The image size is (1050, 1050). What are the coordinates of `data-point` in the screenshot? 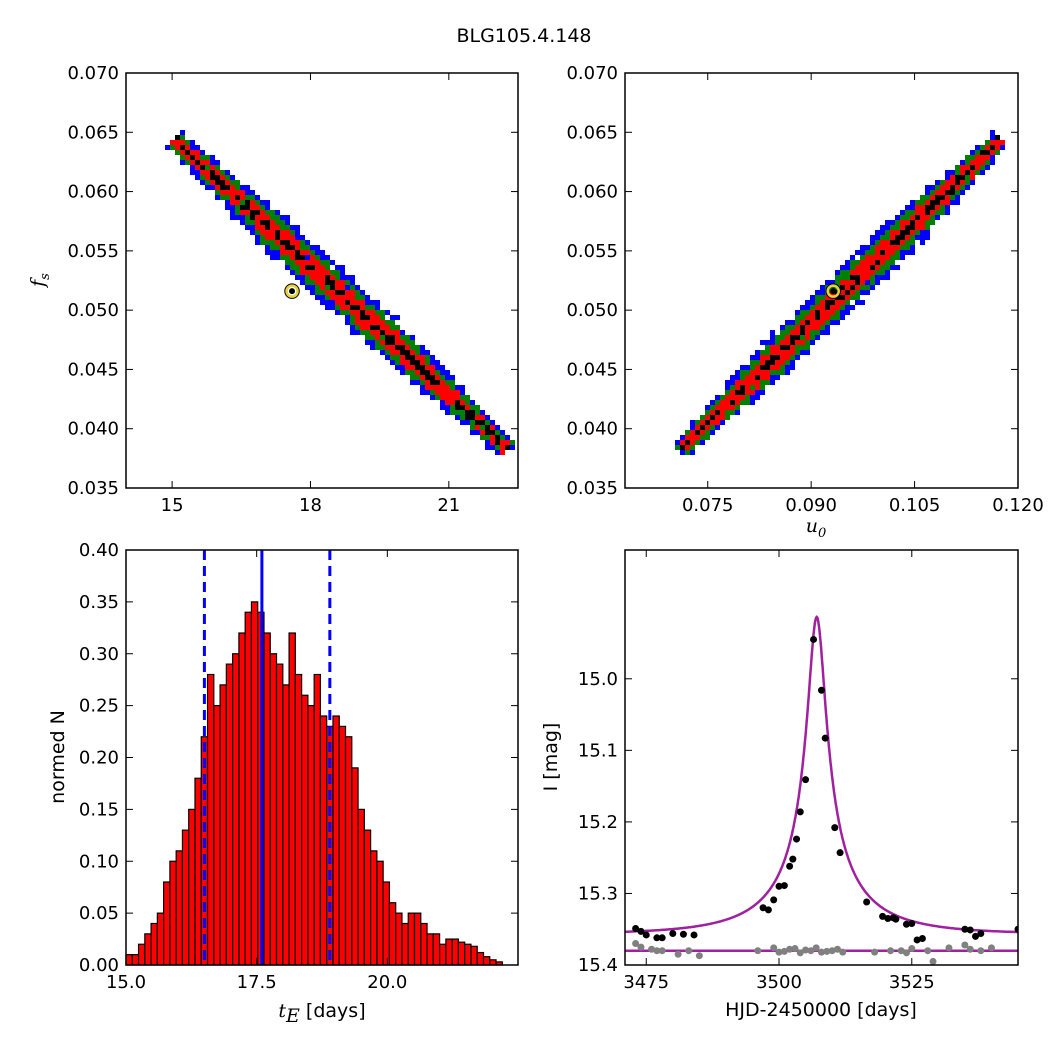 It's located at (917, 940).